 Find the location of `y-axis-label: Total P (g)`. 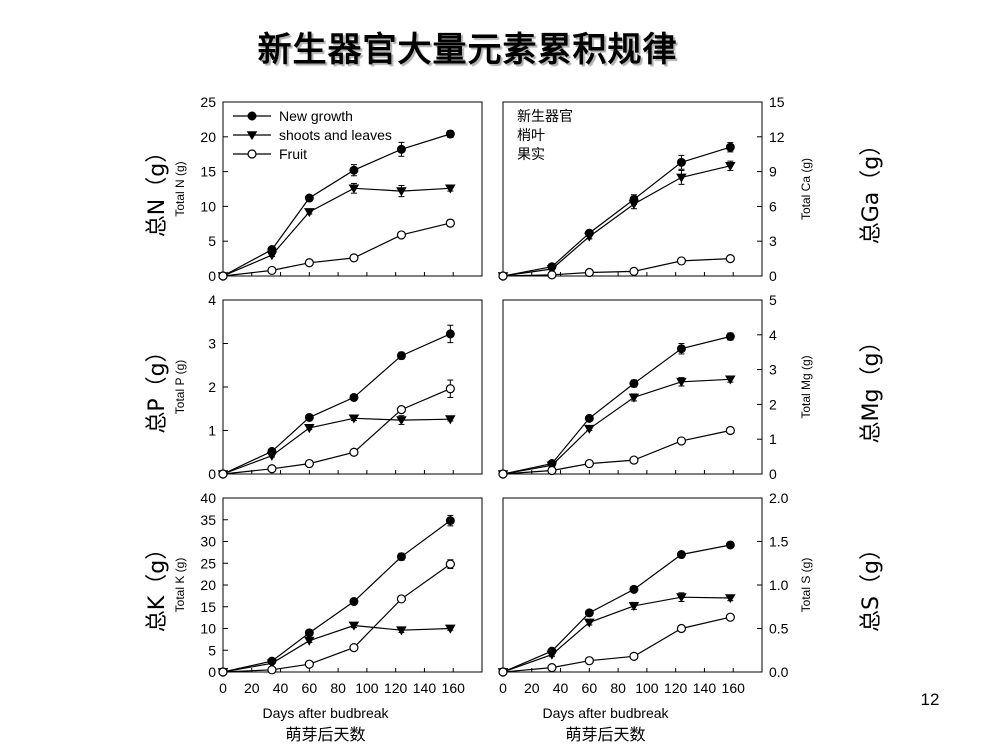

y-axis-label: Total P (g) is located at coordinates (180, 387).